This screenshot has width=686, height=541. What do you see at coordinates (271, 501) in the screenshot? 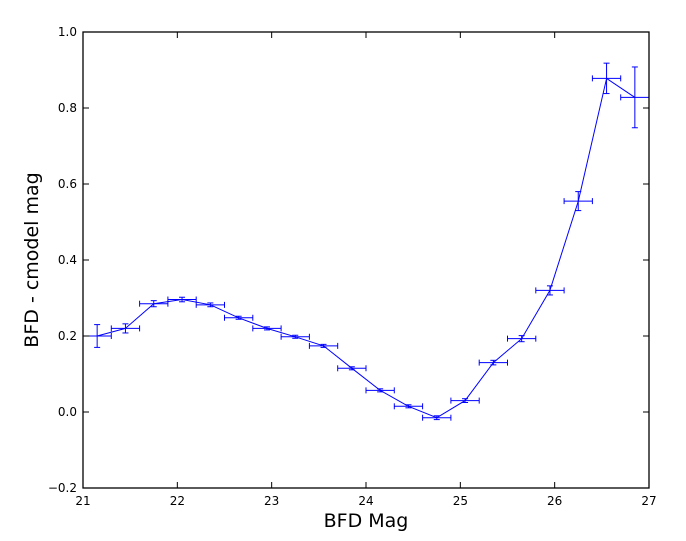
I see `x-tick-label: 23` at bounding box center [271, 501].